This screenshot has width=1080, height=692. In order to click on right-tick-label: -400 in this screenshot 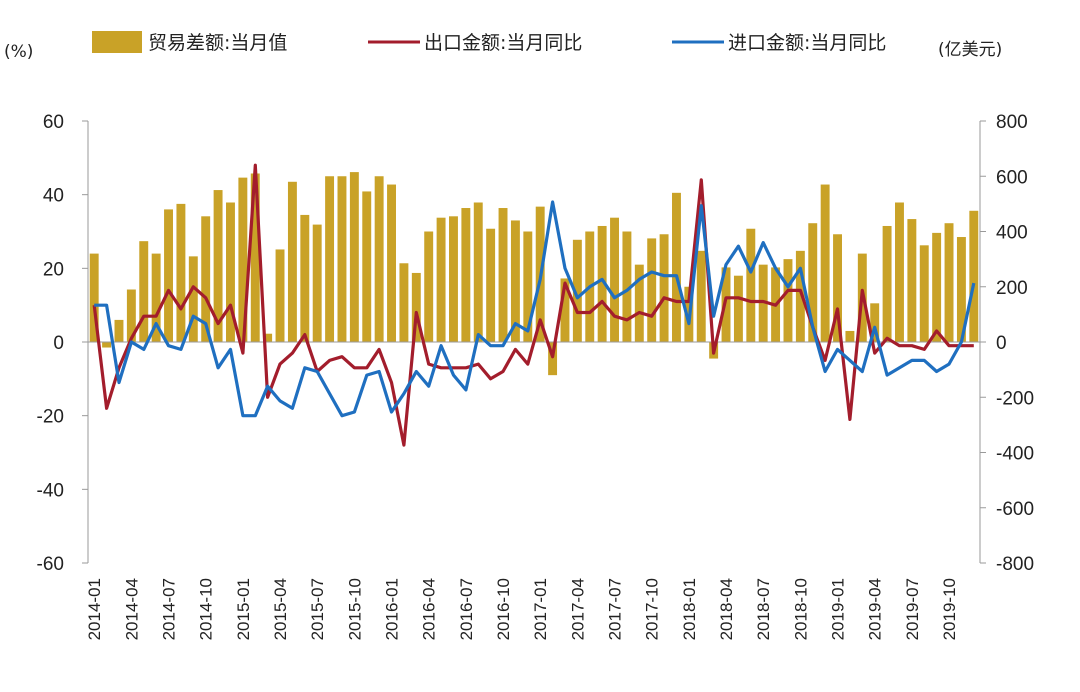, I will do `click(1015, 454)`.